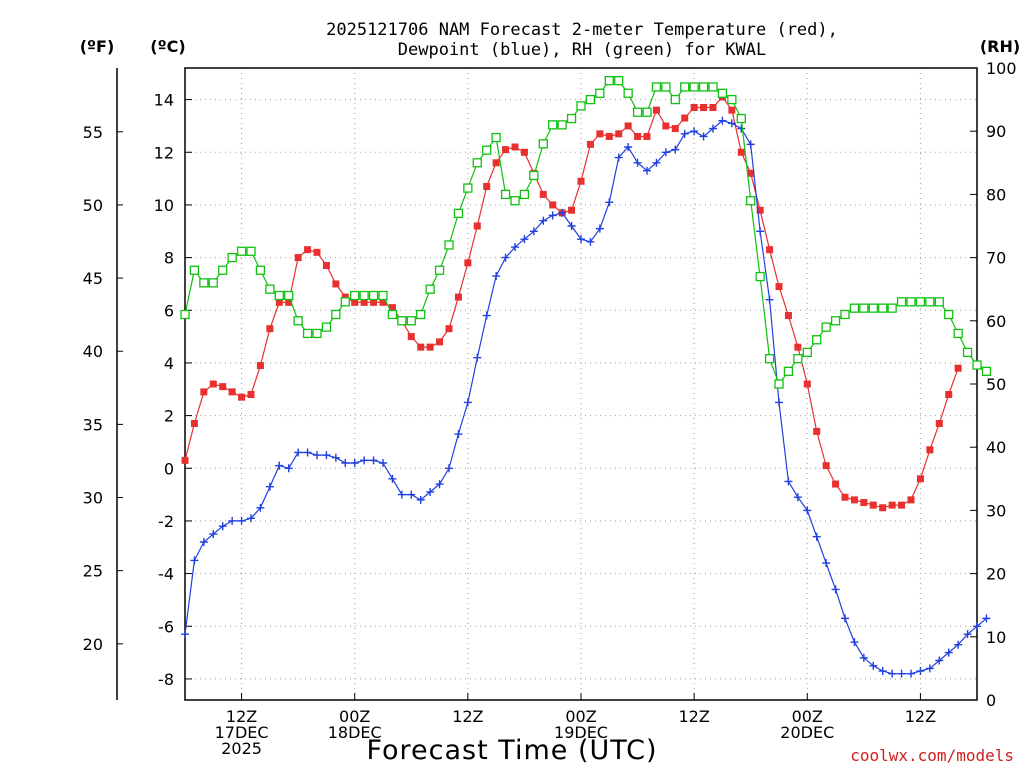  I want to click on celsius-tick-label: -6, so click(166, 626).